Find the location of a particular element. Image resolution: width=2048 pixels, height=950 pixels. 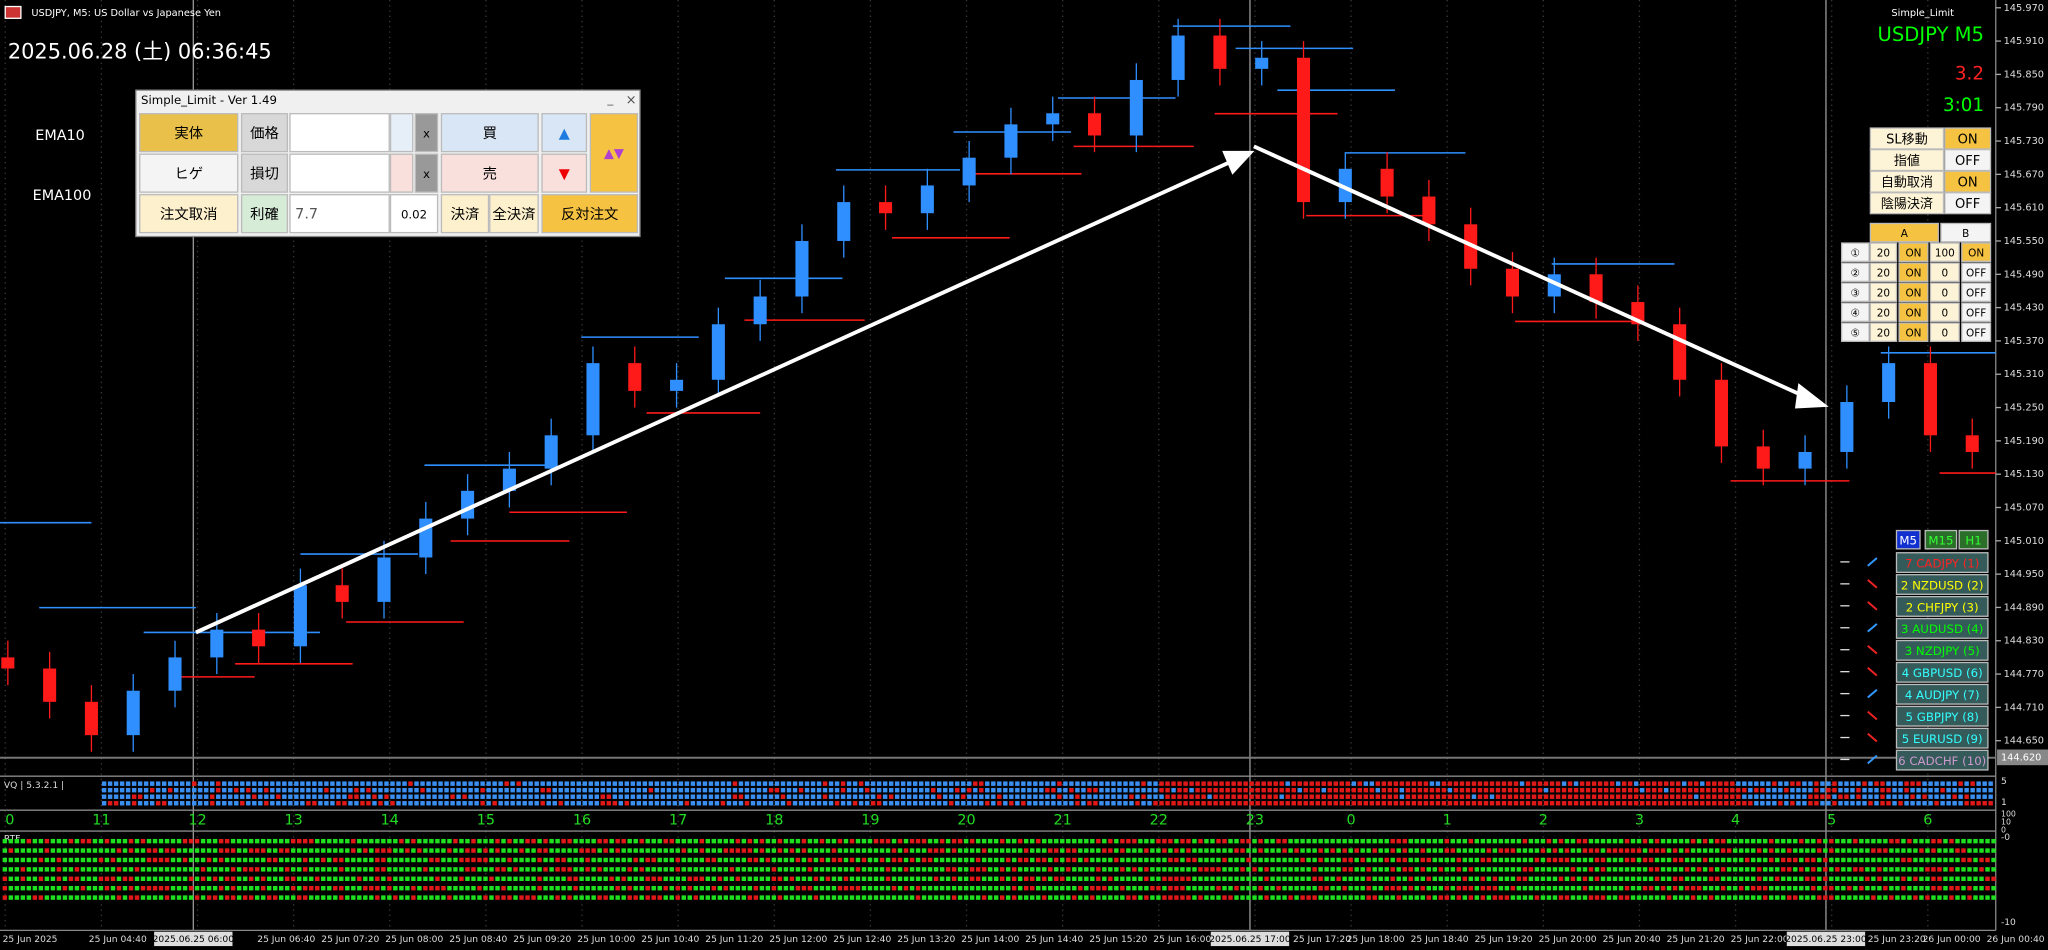

button-label: 利確 is located at coordinates (264, 214).